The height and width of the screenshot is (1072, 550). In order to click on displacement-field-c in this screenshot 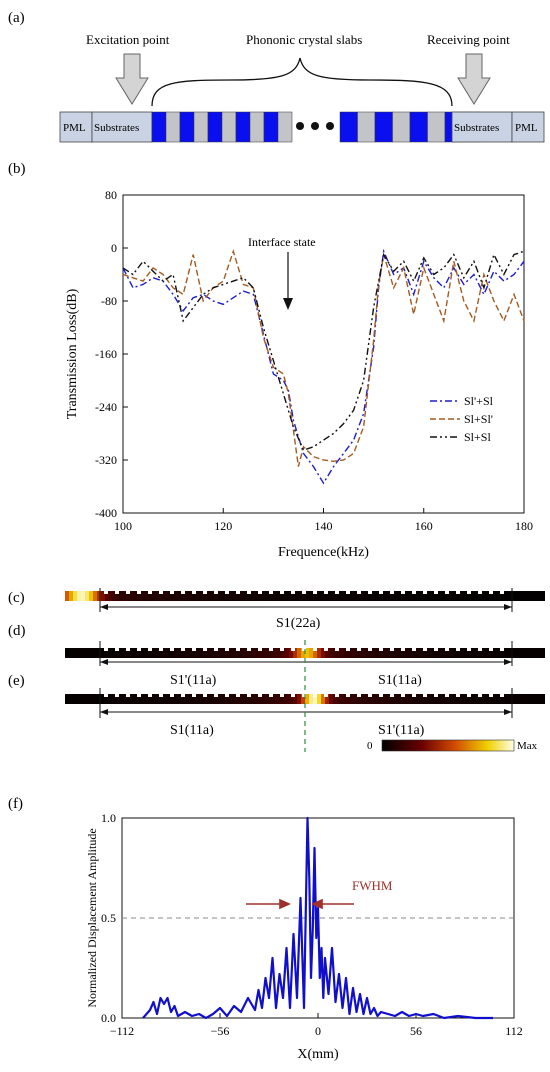, I will do `click(305, 596)`.